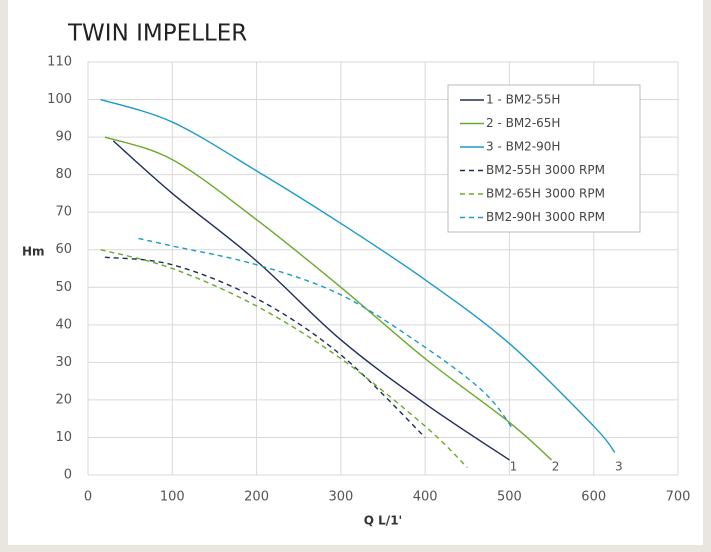 This screenshot has width=711, height=552. Describe the element at coordinates (556, 467) in the screenshot. I see `curve-end-label: 2` at that location.